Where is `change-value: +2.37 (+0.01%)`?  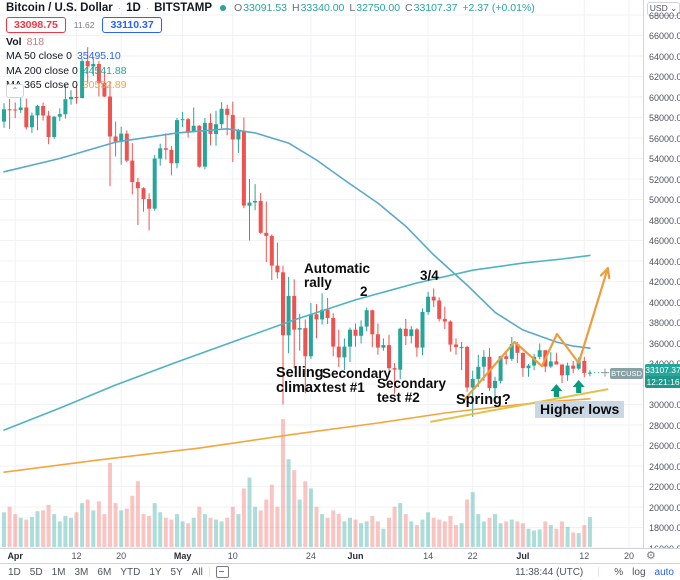
change-value: +2.37 (+0.01%) is located at coordinates (498, 8).